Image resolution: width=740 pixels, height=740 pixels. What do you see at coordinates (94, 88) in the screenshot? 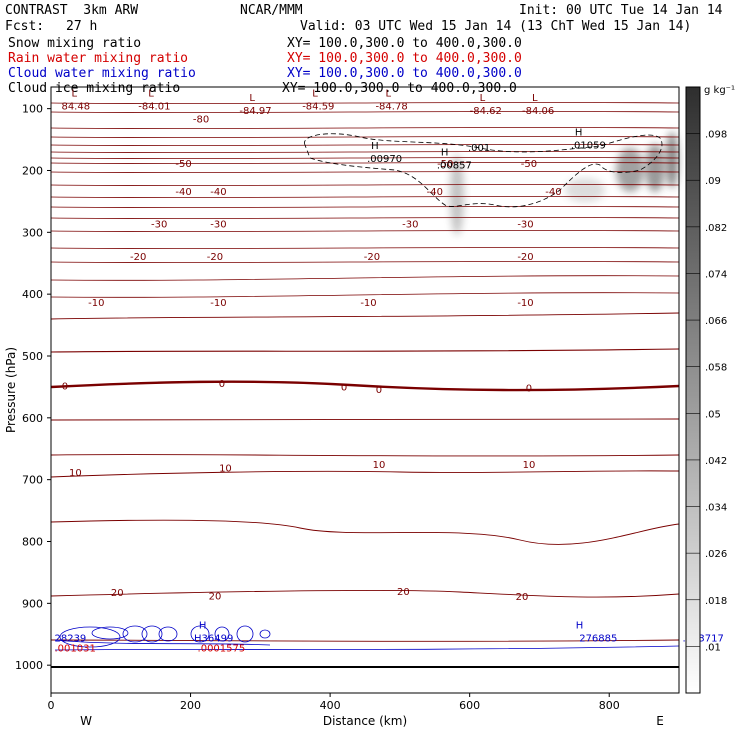
I see `field-name-cloud-ice: Cloud ice mixing ratio` at bounding box center [94, 88].